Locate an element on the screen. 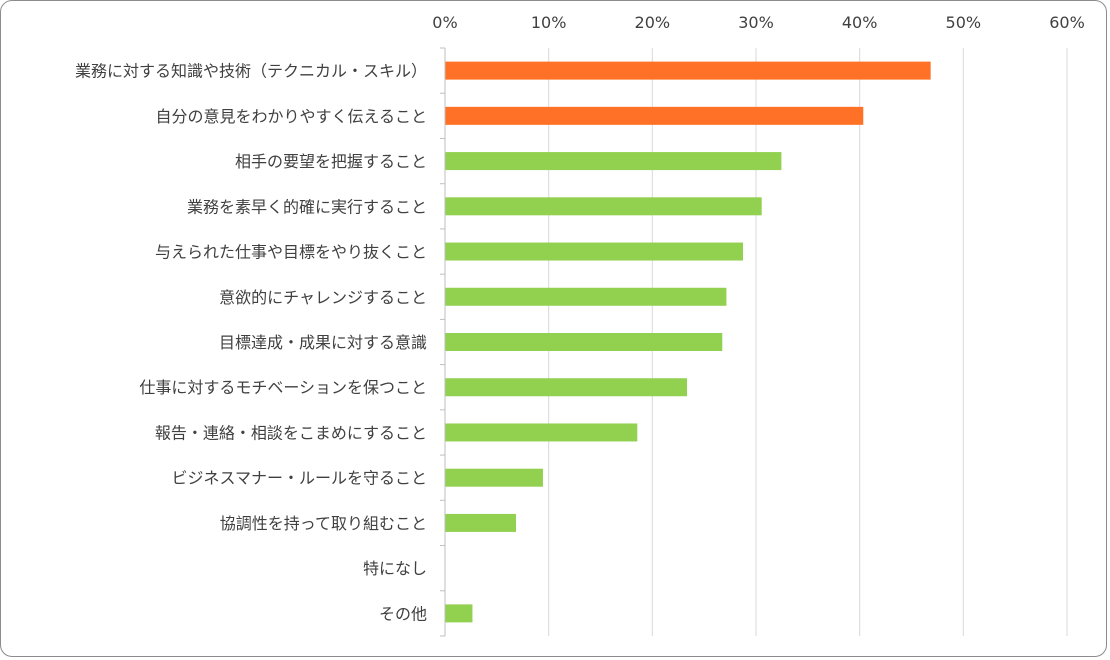 Image resolution: width=1110 pixels, height=660 pixels. x-tick-label: 20% is located at coordinates (653, 22).